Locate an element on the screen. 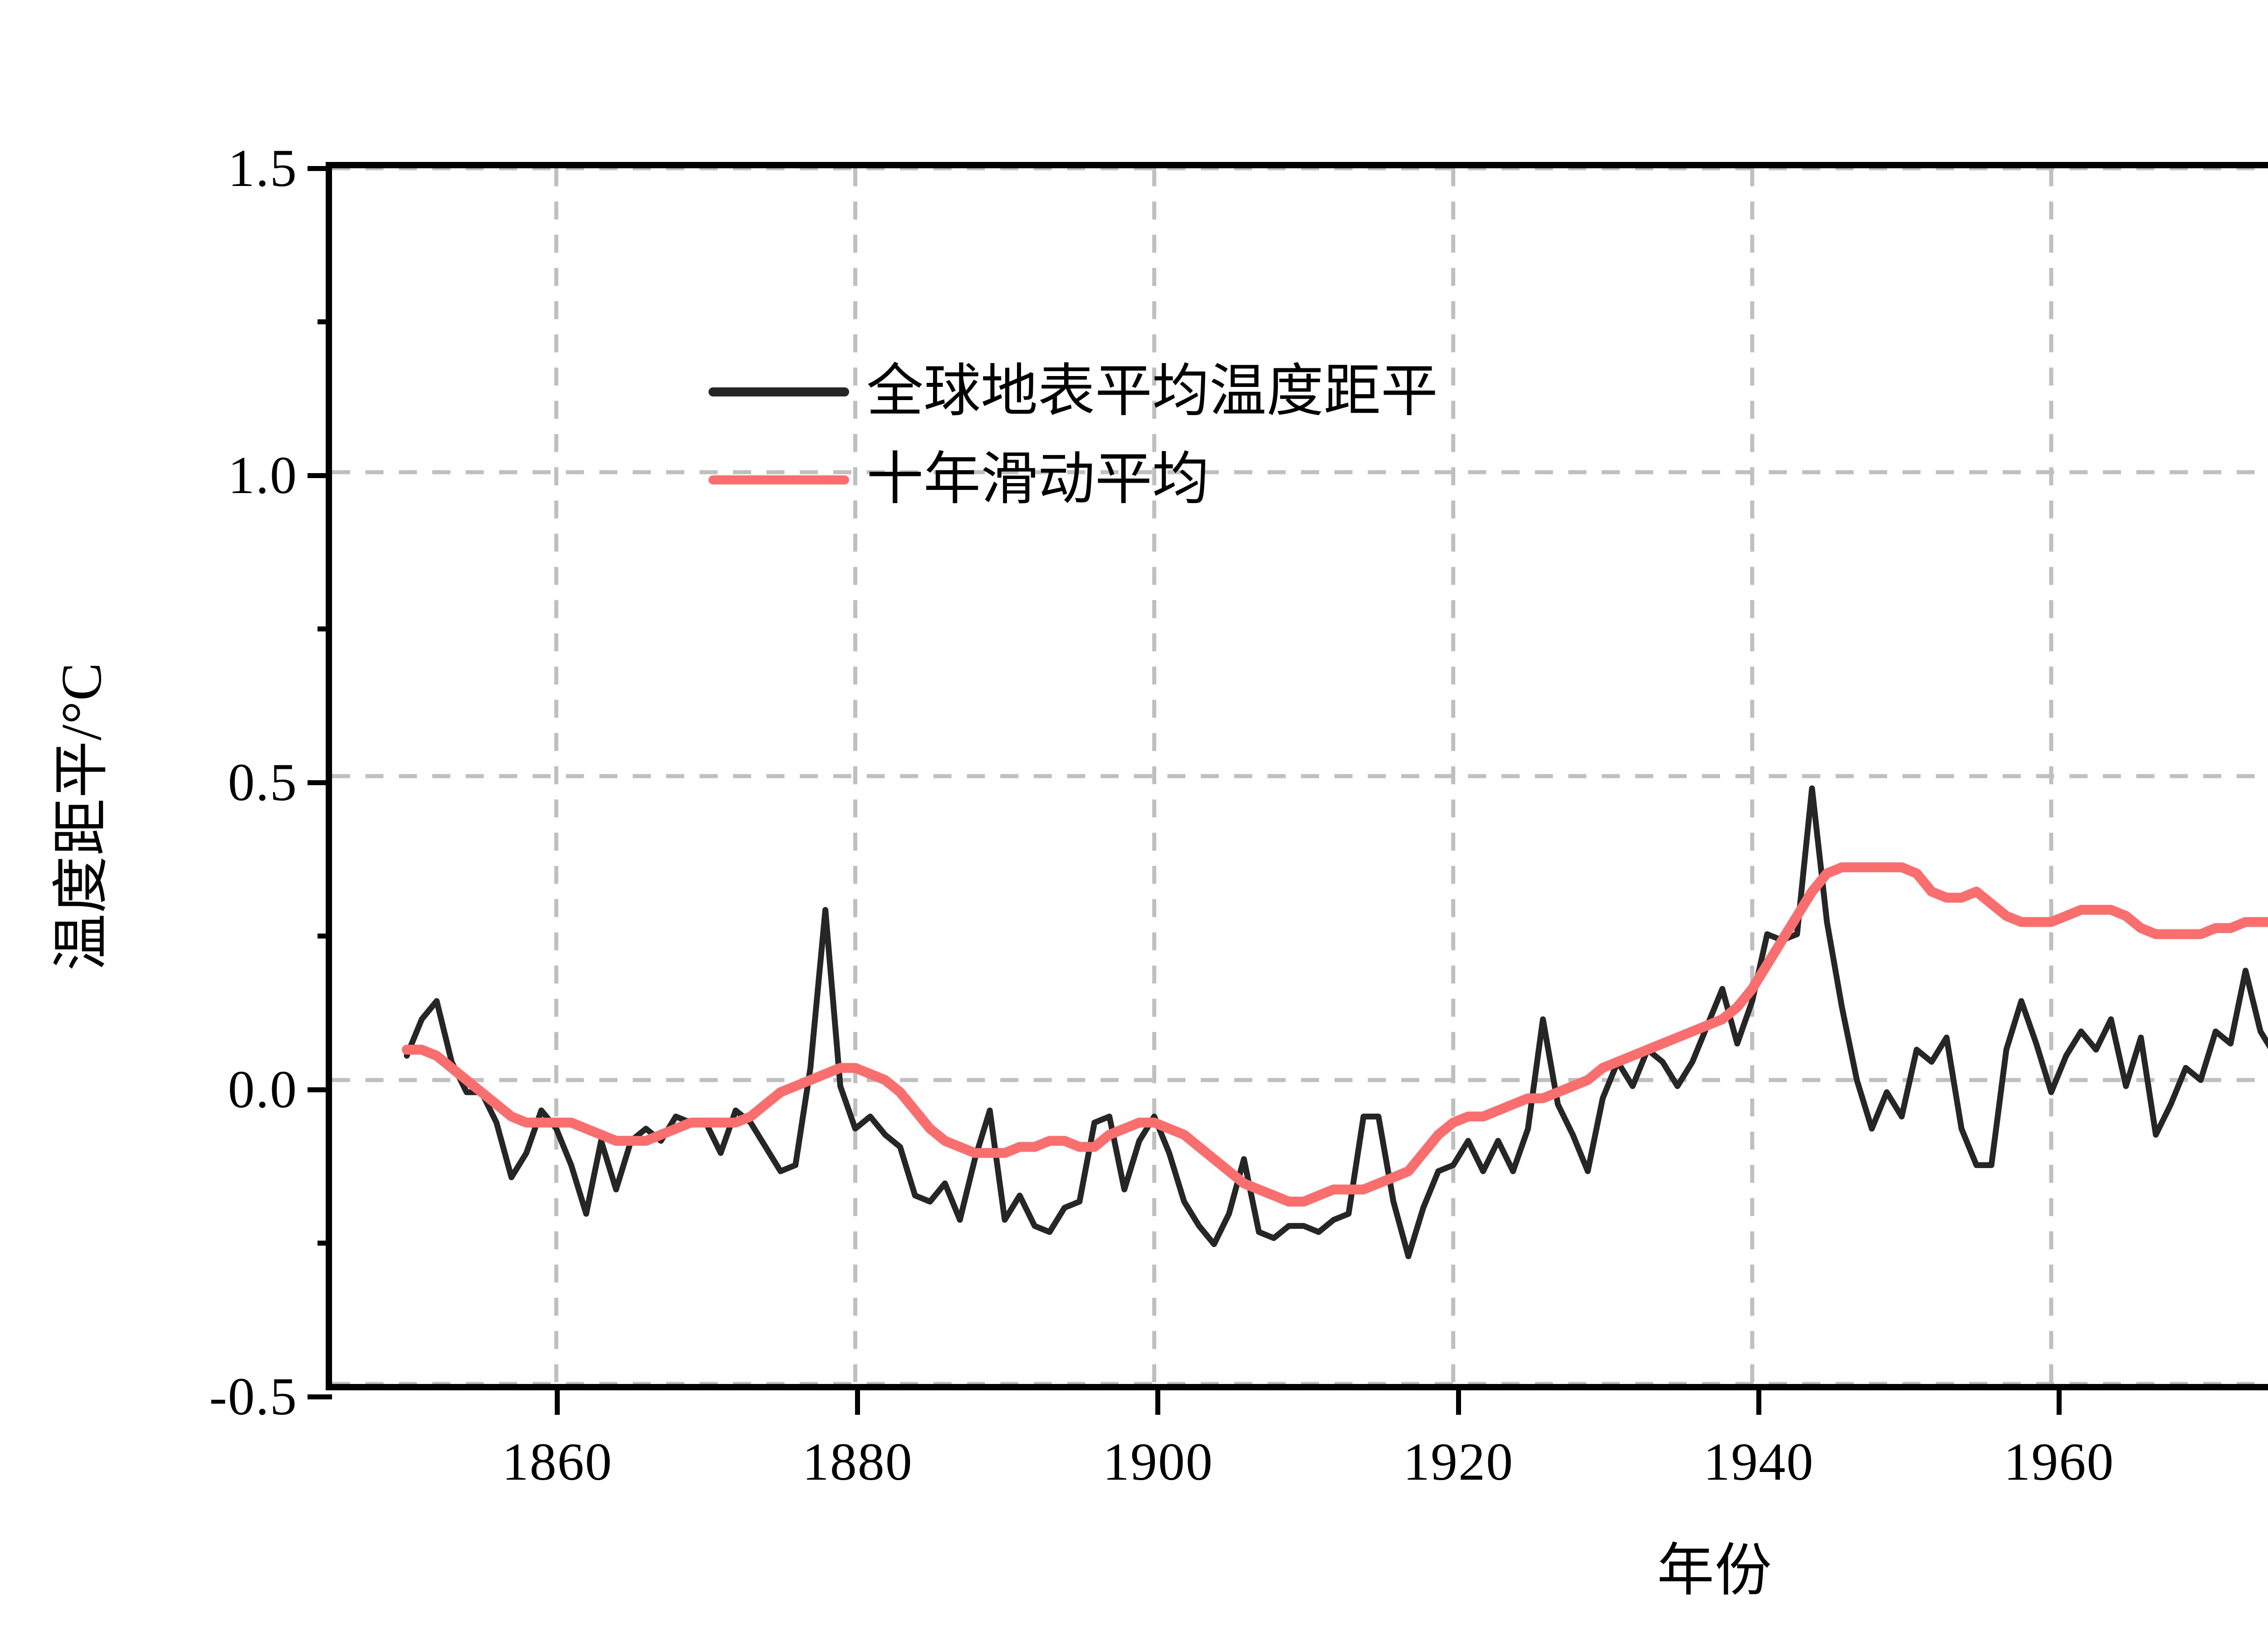 The image size is (2268, 1633). legend-item: 十年滑动平均 is located at coordinates (1073, 480).